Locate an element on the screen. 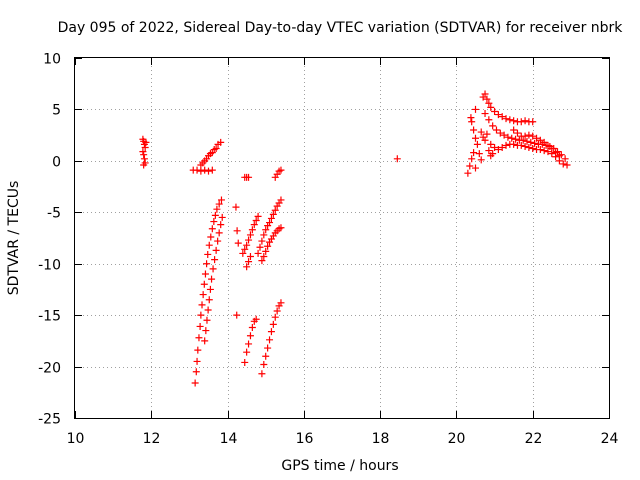 This screenshot has width=640, height=480. y-tick-label: -5 is located at coordinates (54, 214).